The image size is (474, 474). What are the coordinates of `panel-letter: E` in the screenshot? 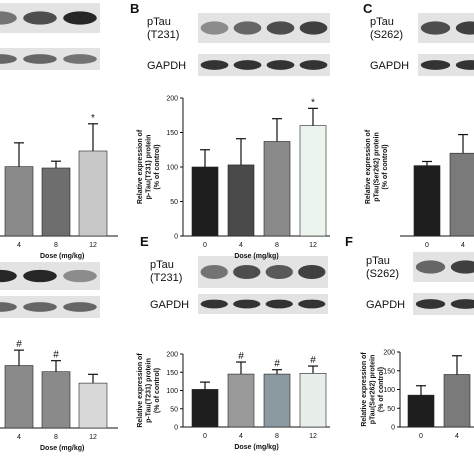 It's located at (144, 241).